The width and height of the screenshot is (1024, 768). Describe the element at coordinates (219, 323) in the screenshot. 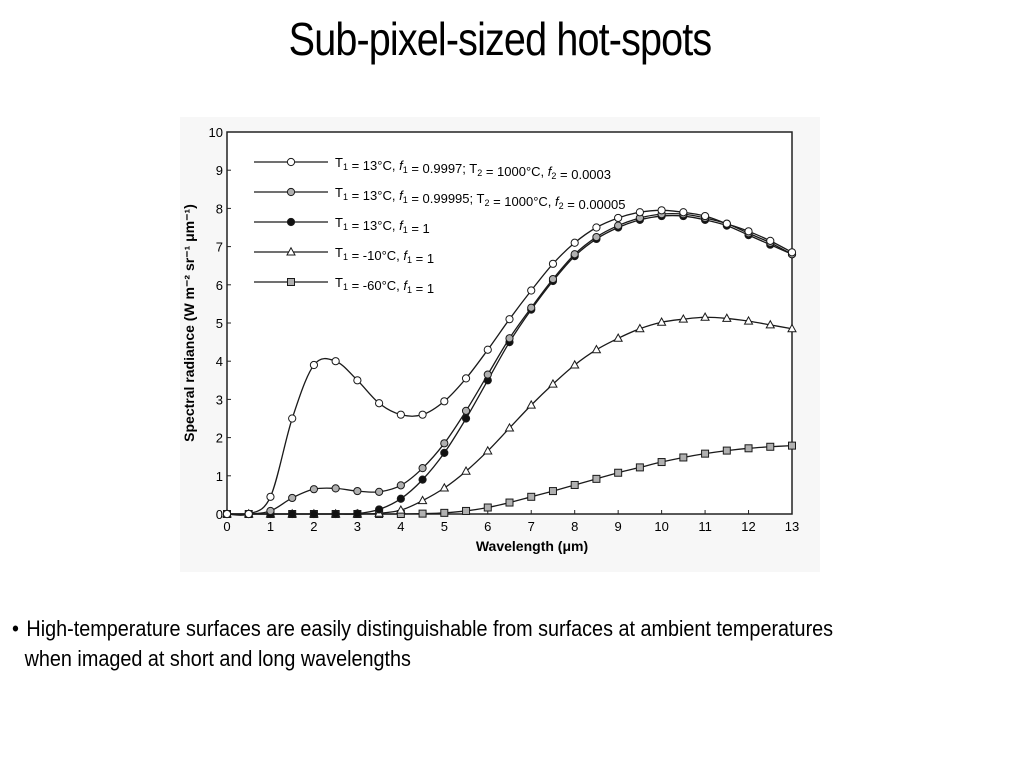

I see `y-tick-label: 5` at that location.